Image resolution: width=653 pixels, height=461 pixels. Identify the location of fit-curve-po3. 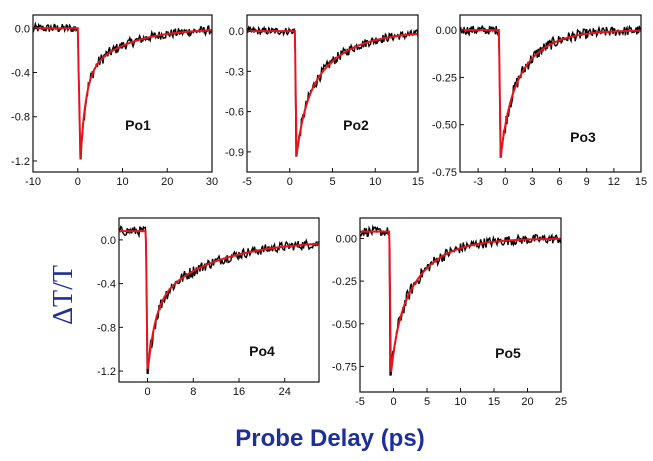
(550, 93).